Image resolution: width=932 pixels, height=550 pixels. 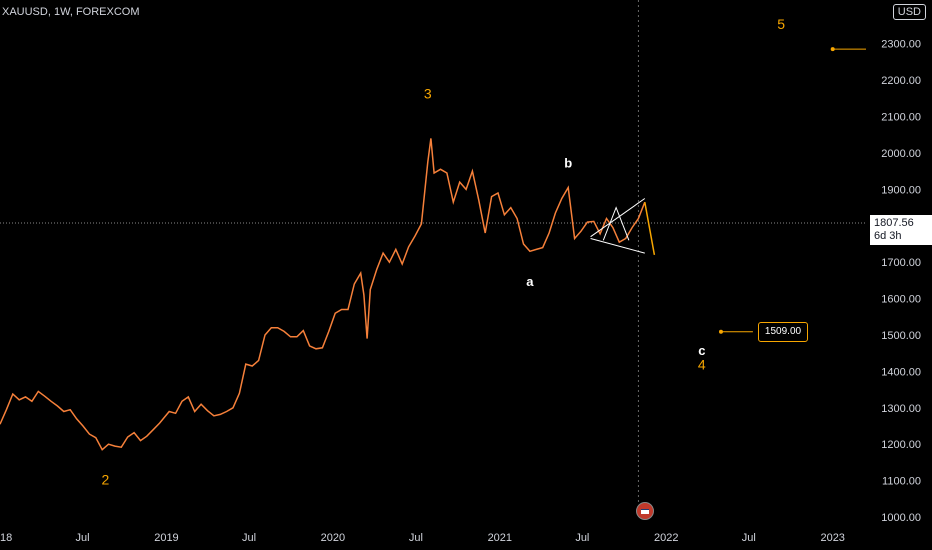 What do you see at coordinates (166, 538) in the screenshot?
I see `time-tick-label: 2019` at bounding box center [166, 538].